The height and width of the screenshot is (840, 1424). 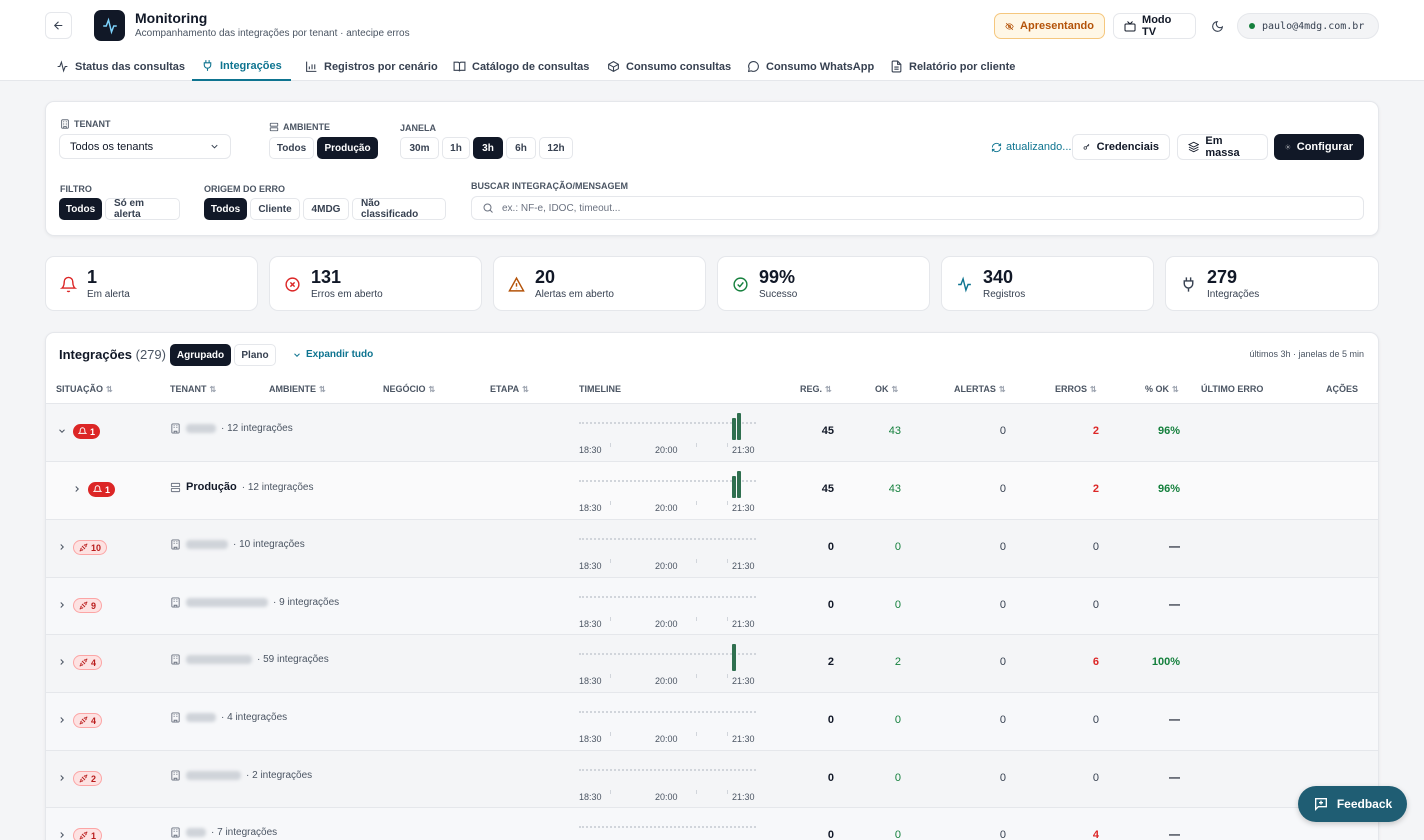 What do you see at coordinates (255, 355) in the screenshot?
I see `mode-plano: Plano` at bounding box center [255, 355].